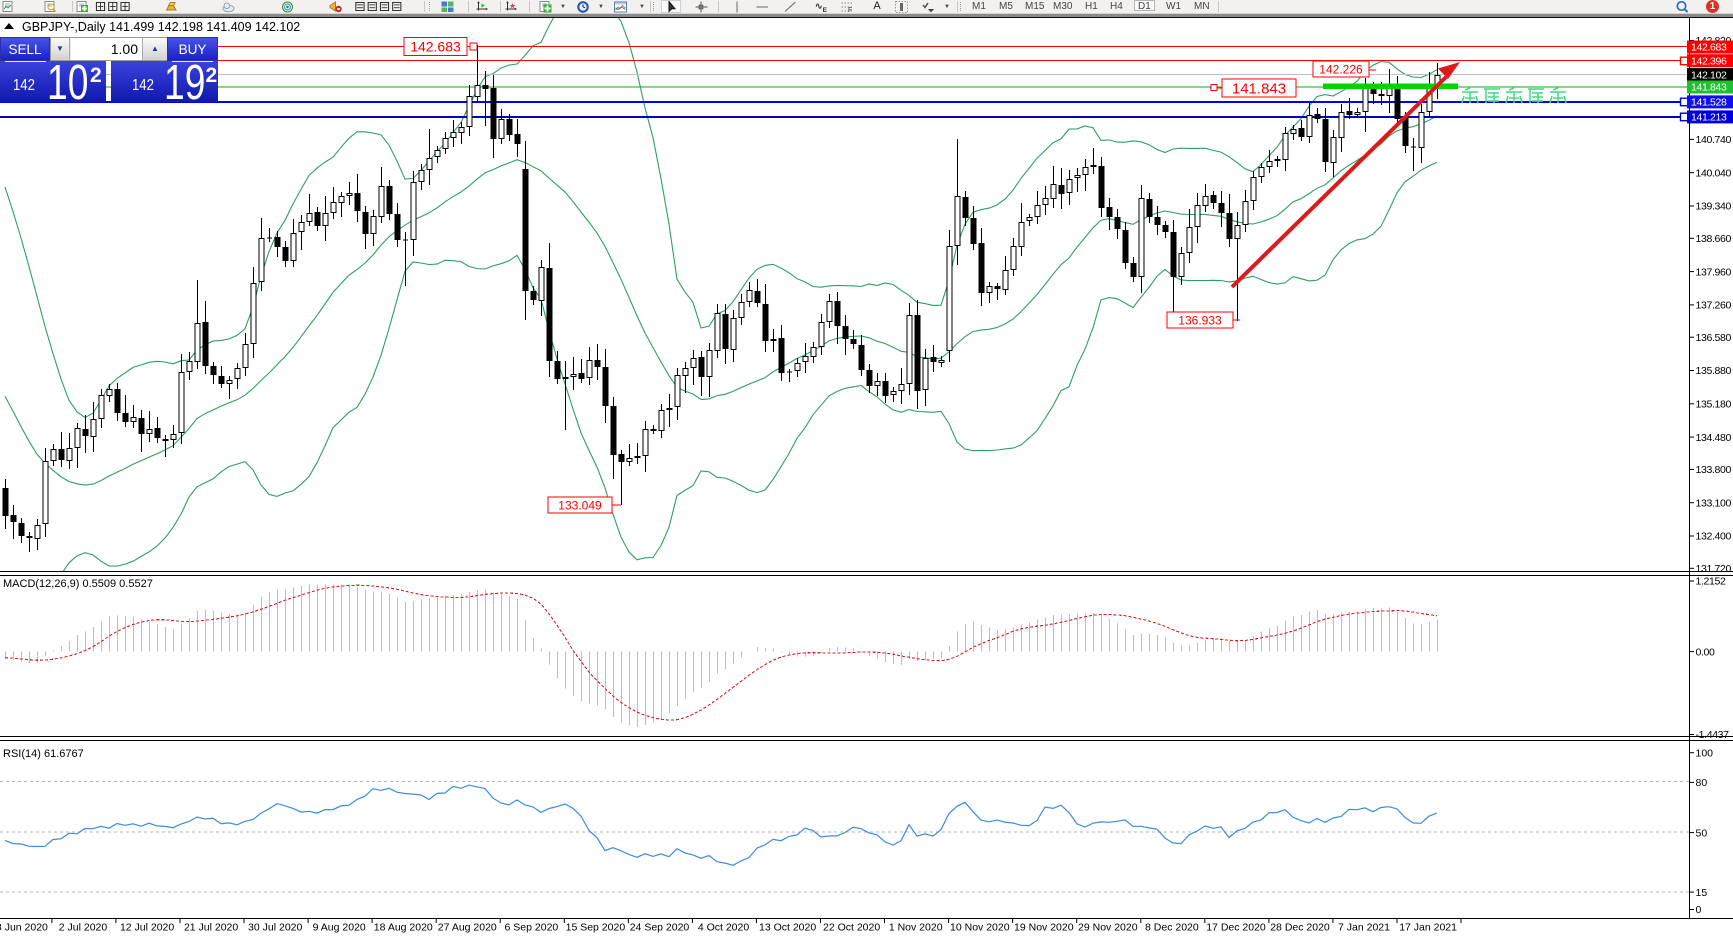  I want to click on svg-text: 22 Oct 2020, so click(851, 928).